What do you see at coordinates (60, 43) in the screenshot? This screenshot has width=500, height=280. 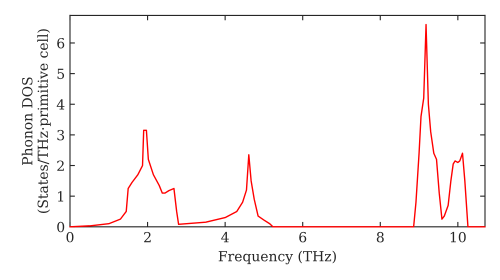 I see `y-tick-label: 6` at bounding box center [60, 43].